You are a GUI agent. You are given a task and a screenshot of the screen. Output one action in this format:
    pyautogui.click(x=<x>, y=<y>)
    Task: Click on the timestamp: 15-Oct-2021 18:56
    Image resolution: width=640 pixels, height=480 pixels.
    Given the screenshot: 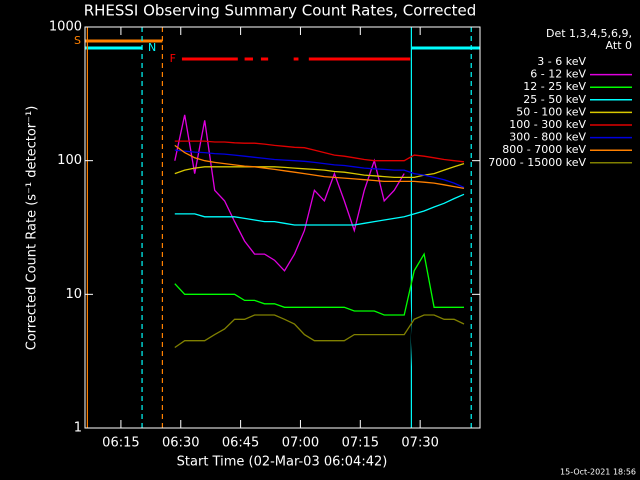 What is the action you would take?
    pyautogui.click(x=598, y=472)
    